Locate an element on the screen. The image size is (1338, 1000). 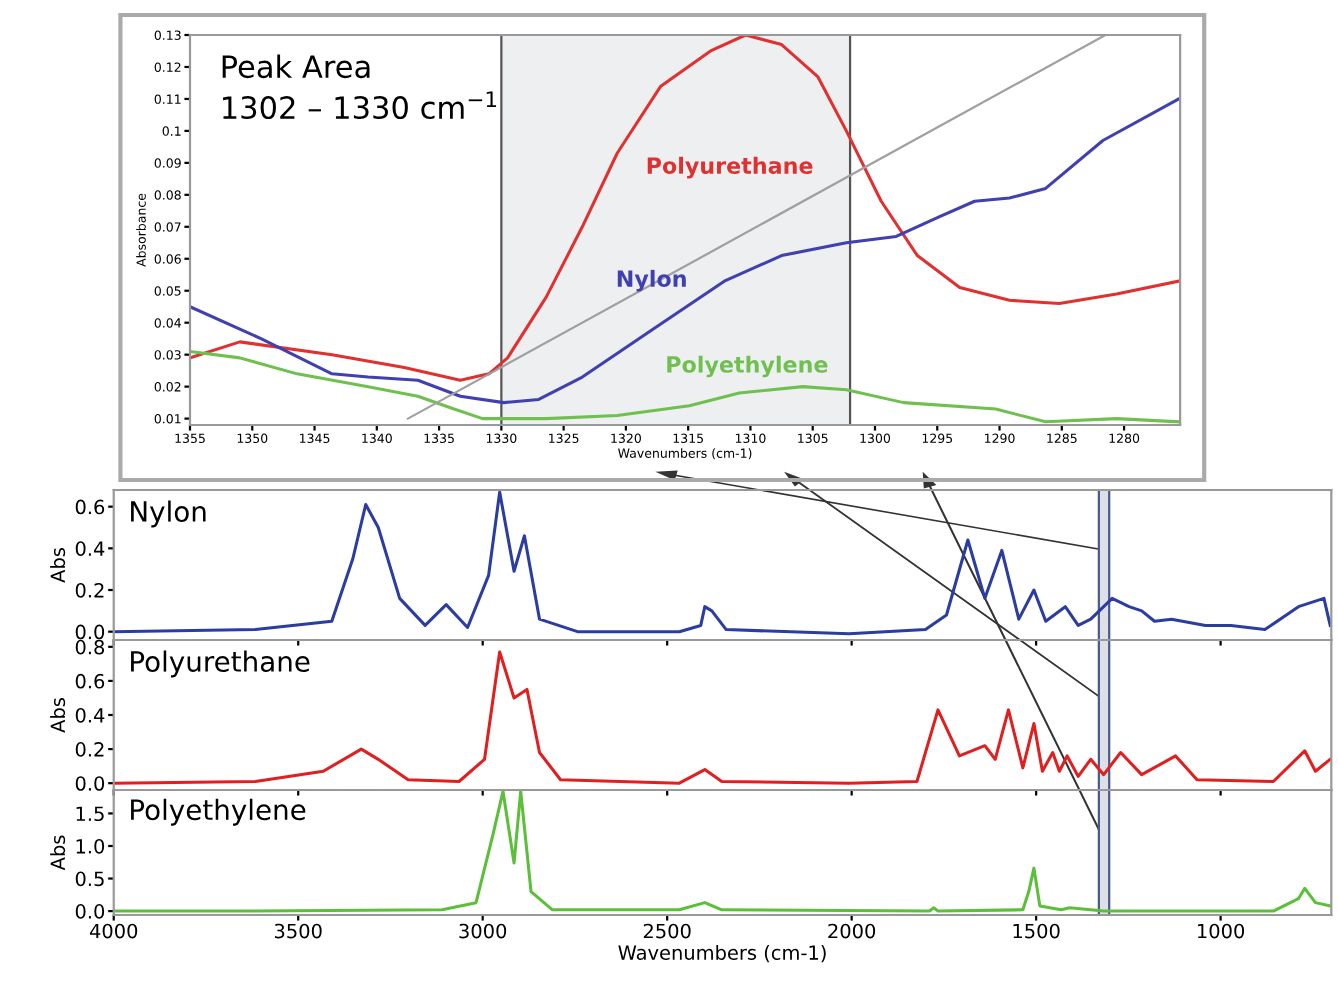
x-axis-title: Wavenumbers (cm-1) is located at coordinates (722, 953).